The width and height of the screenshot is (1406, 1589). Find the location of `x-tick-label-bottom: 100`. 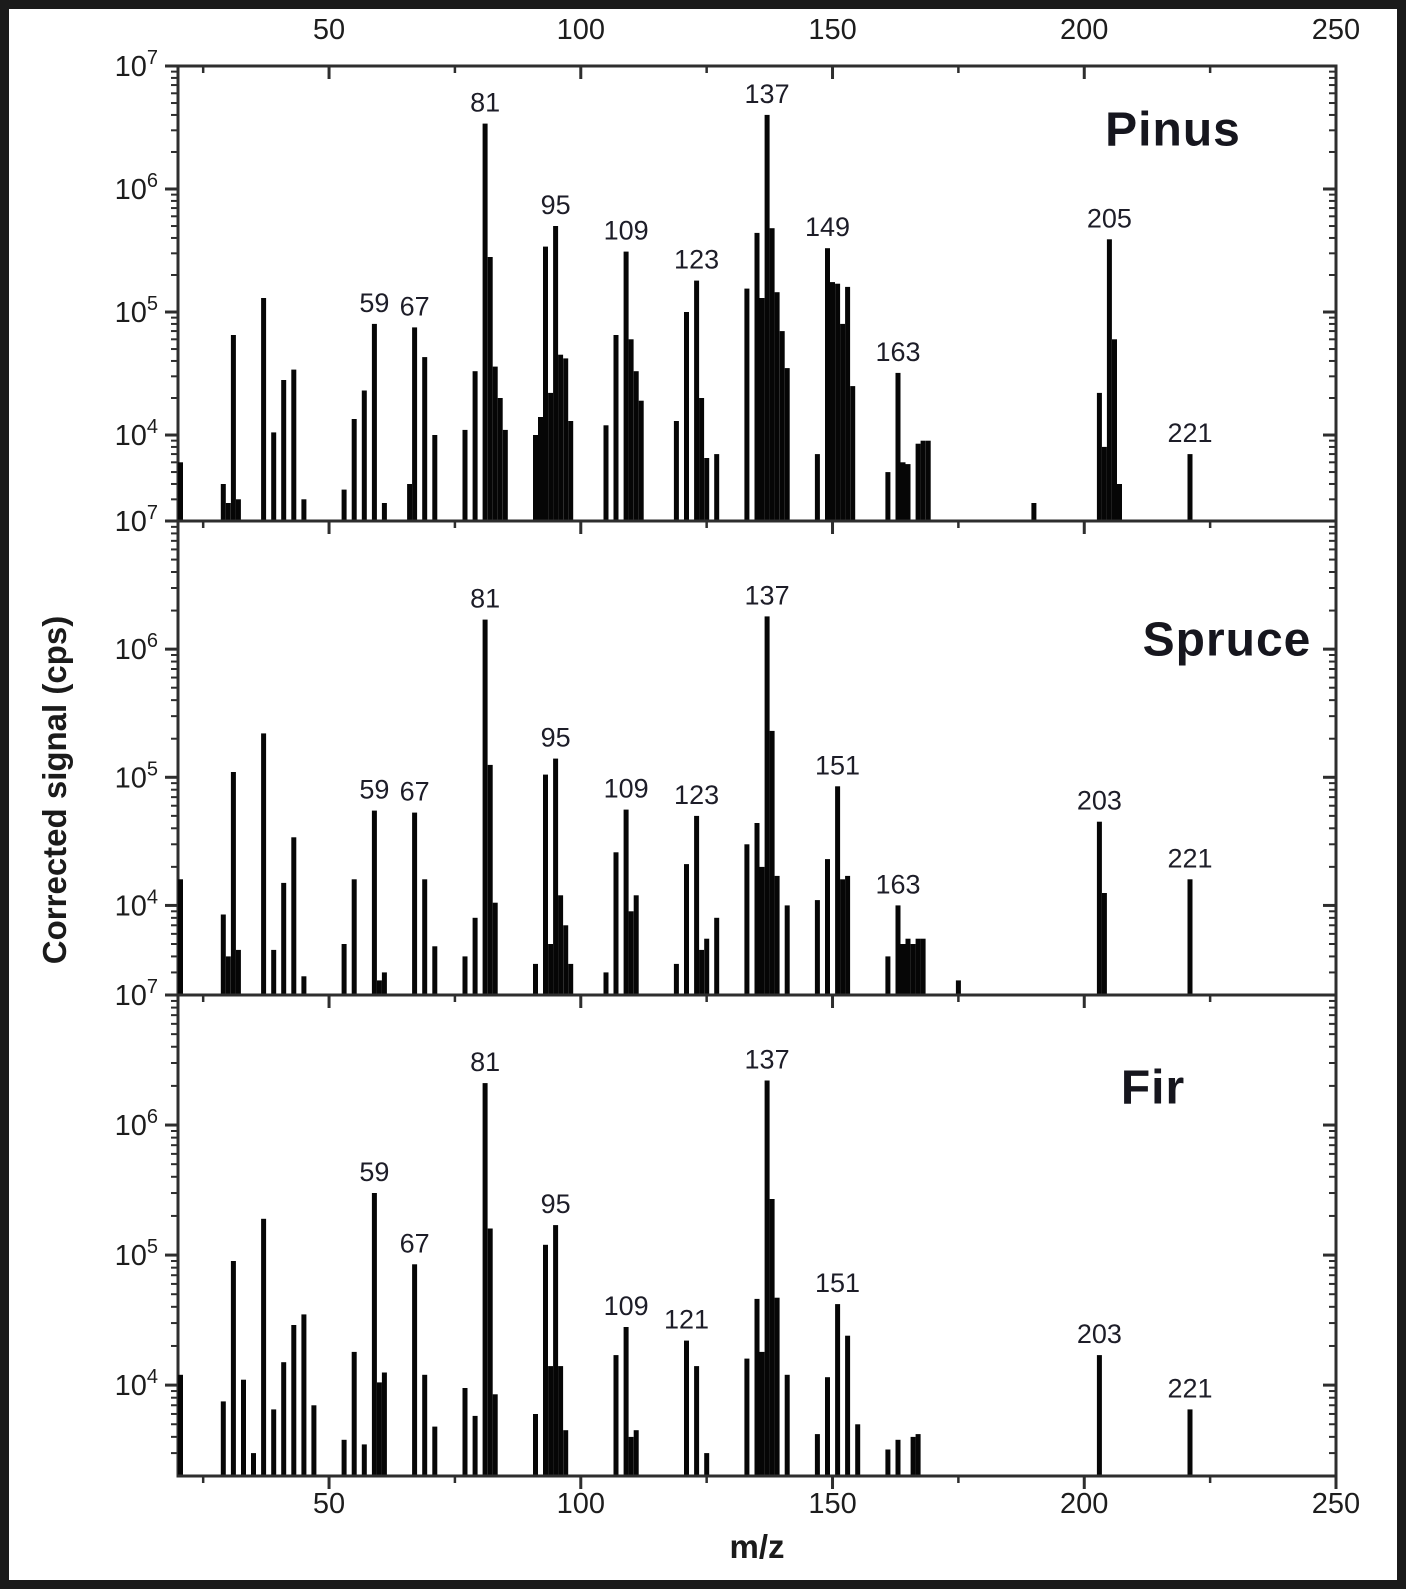

x-tick-label-bottom: 100 is located at coordinates (580, 1504).